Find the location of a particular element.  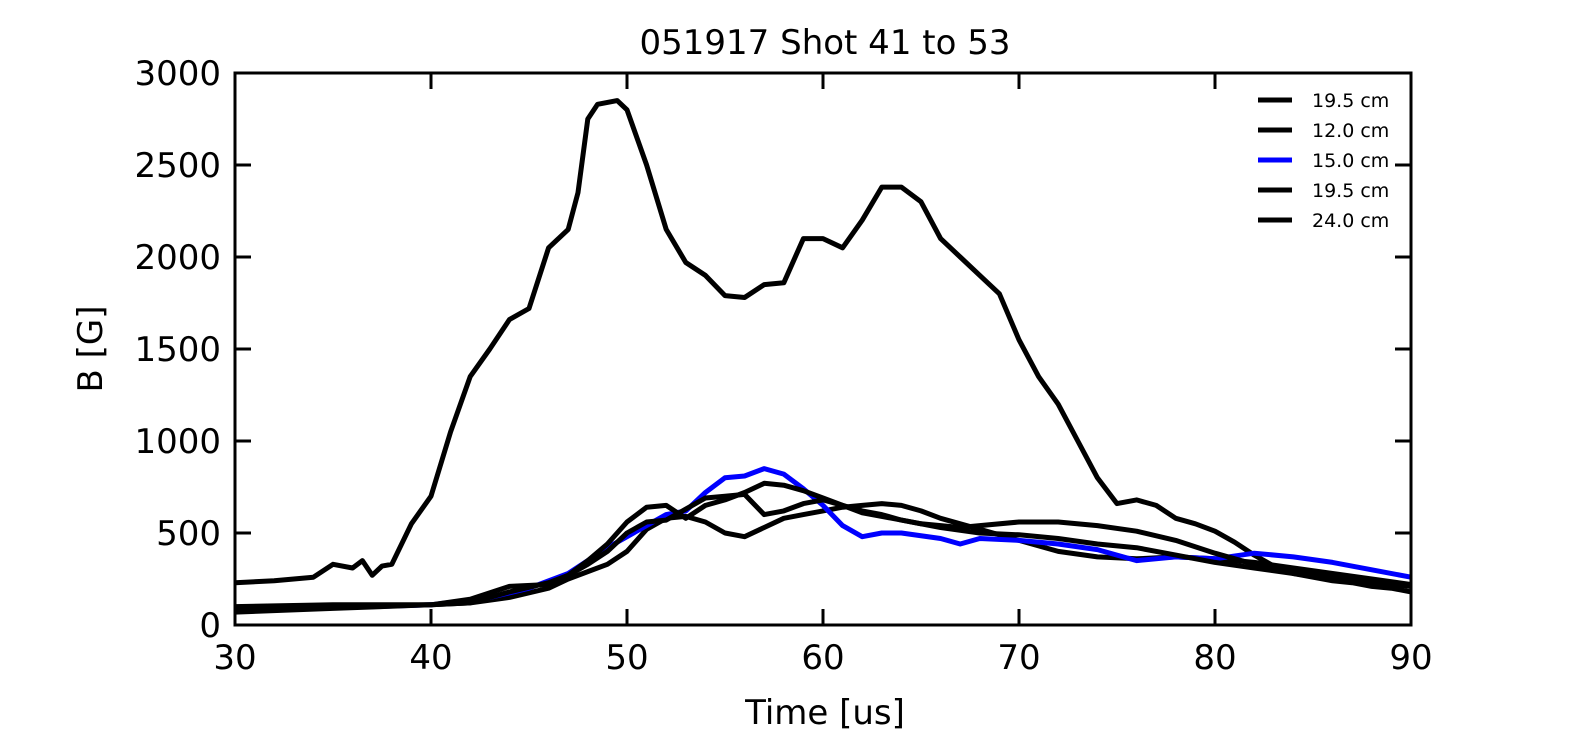

legend: 19.5 cm 12.0 cm 15.0 cm 19.5 cm 24.0 cm is located at coordinates (1323, 161).